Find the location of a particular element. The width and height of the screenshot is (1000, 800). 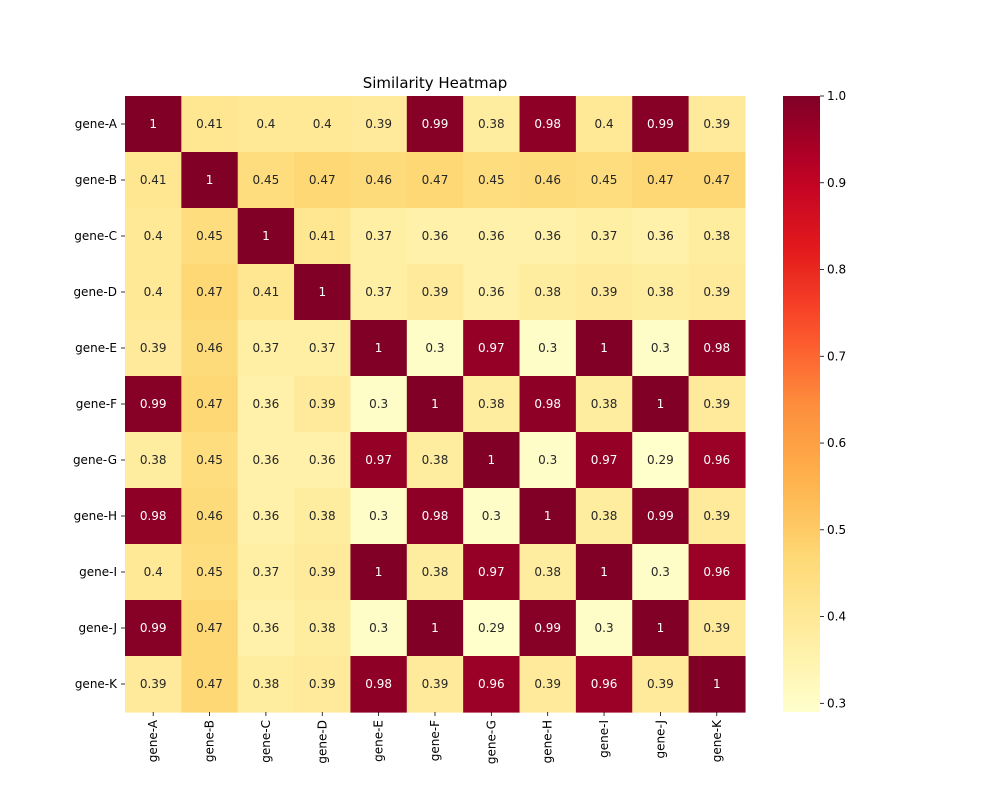

heatmap-cell-gene-H-gene-C is located at coordinates (266, 516).